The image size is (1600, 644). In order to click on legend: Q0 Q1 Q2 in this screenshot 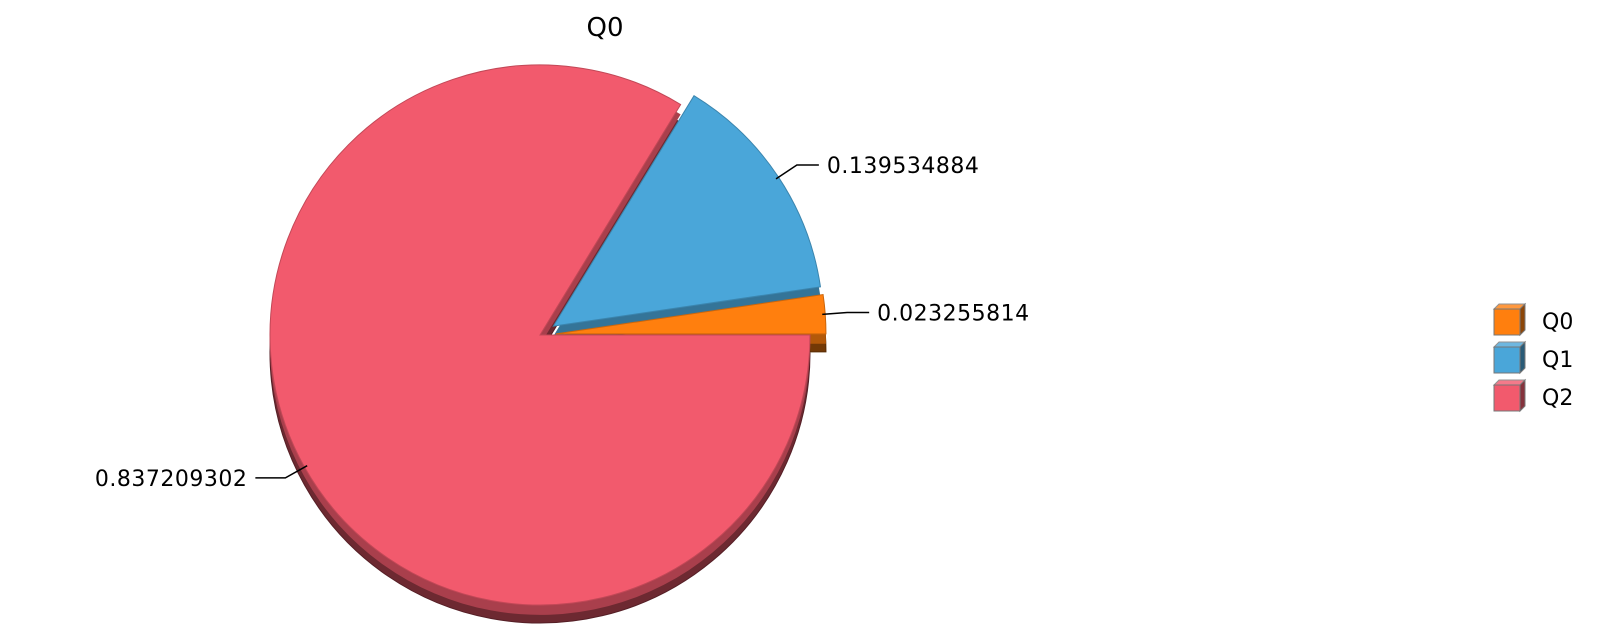, I will do `click(1532, 357)`.